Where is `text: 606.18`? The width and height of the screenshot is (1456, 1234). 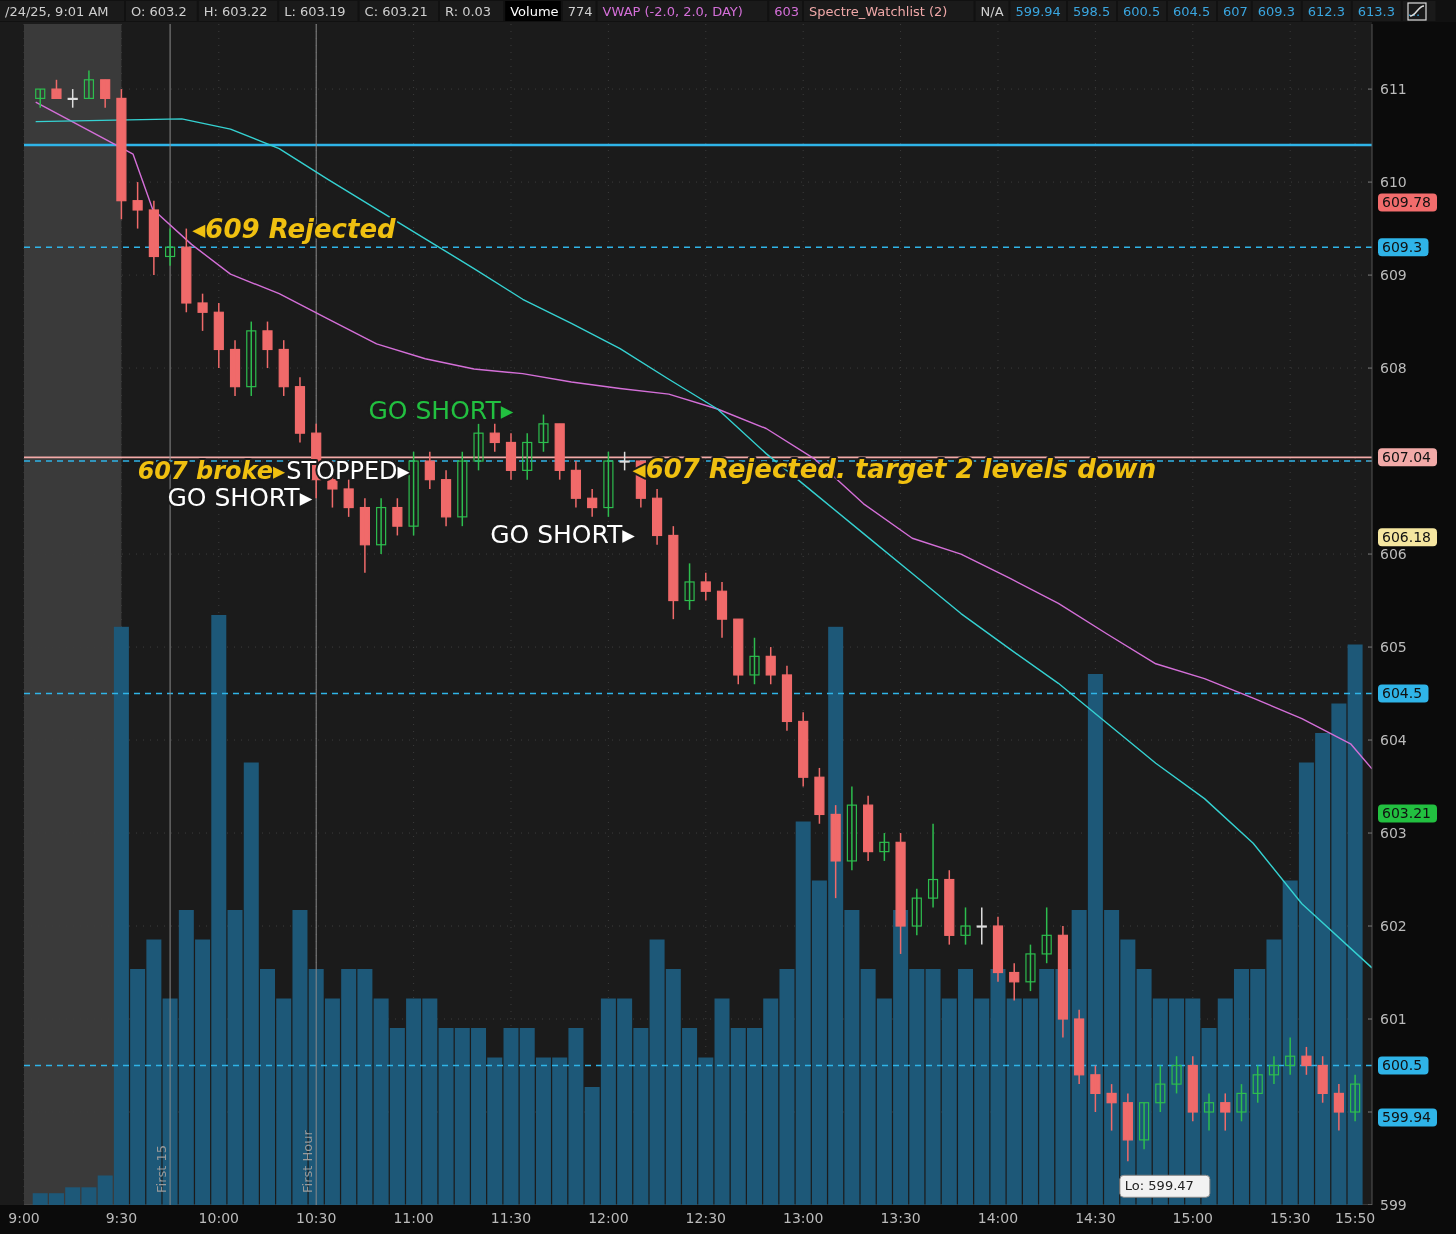 text: 606.18 is located at coordinates (1406, 537).